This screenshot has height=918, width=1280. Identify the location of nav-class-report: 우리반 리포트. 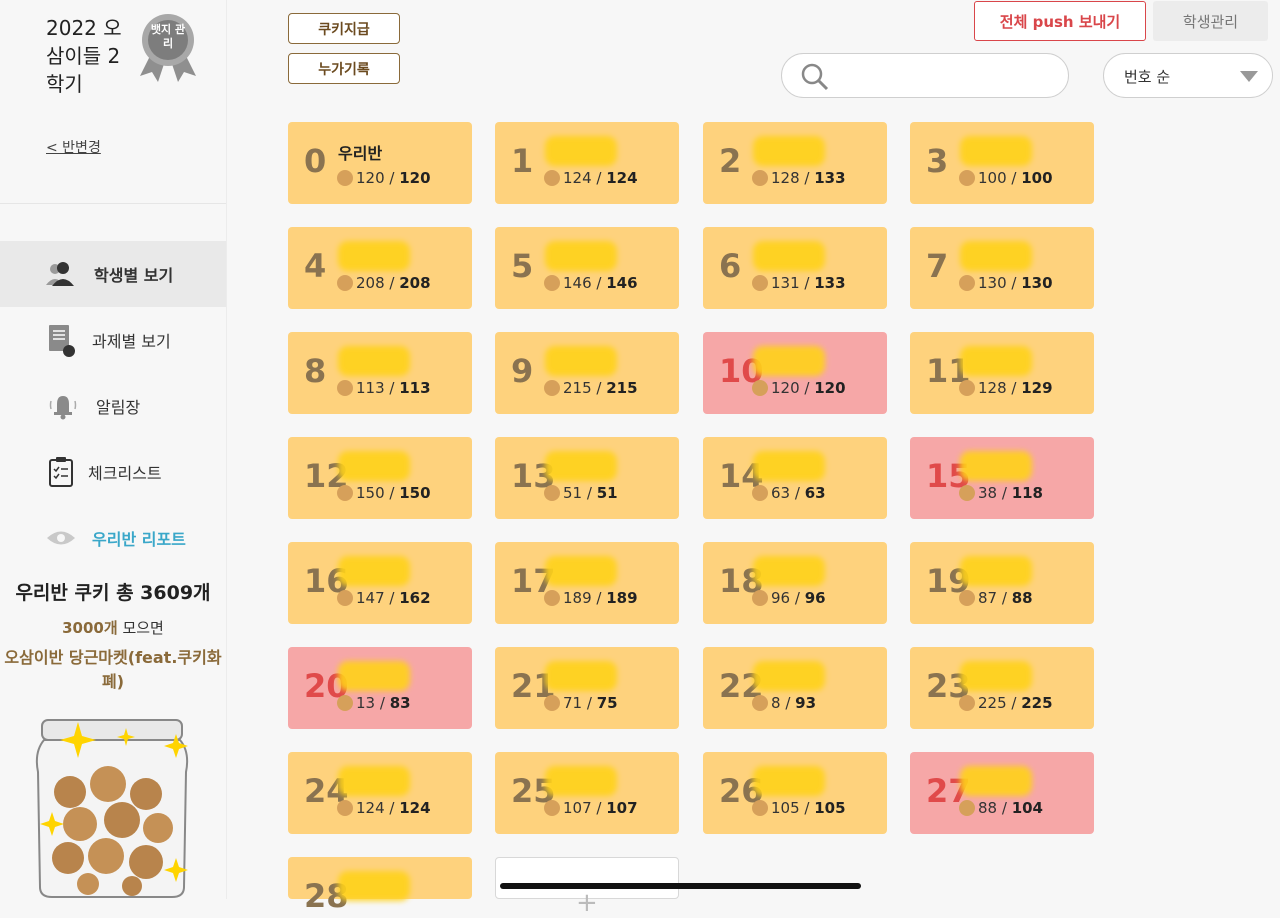
(113, 538).